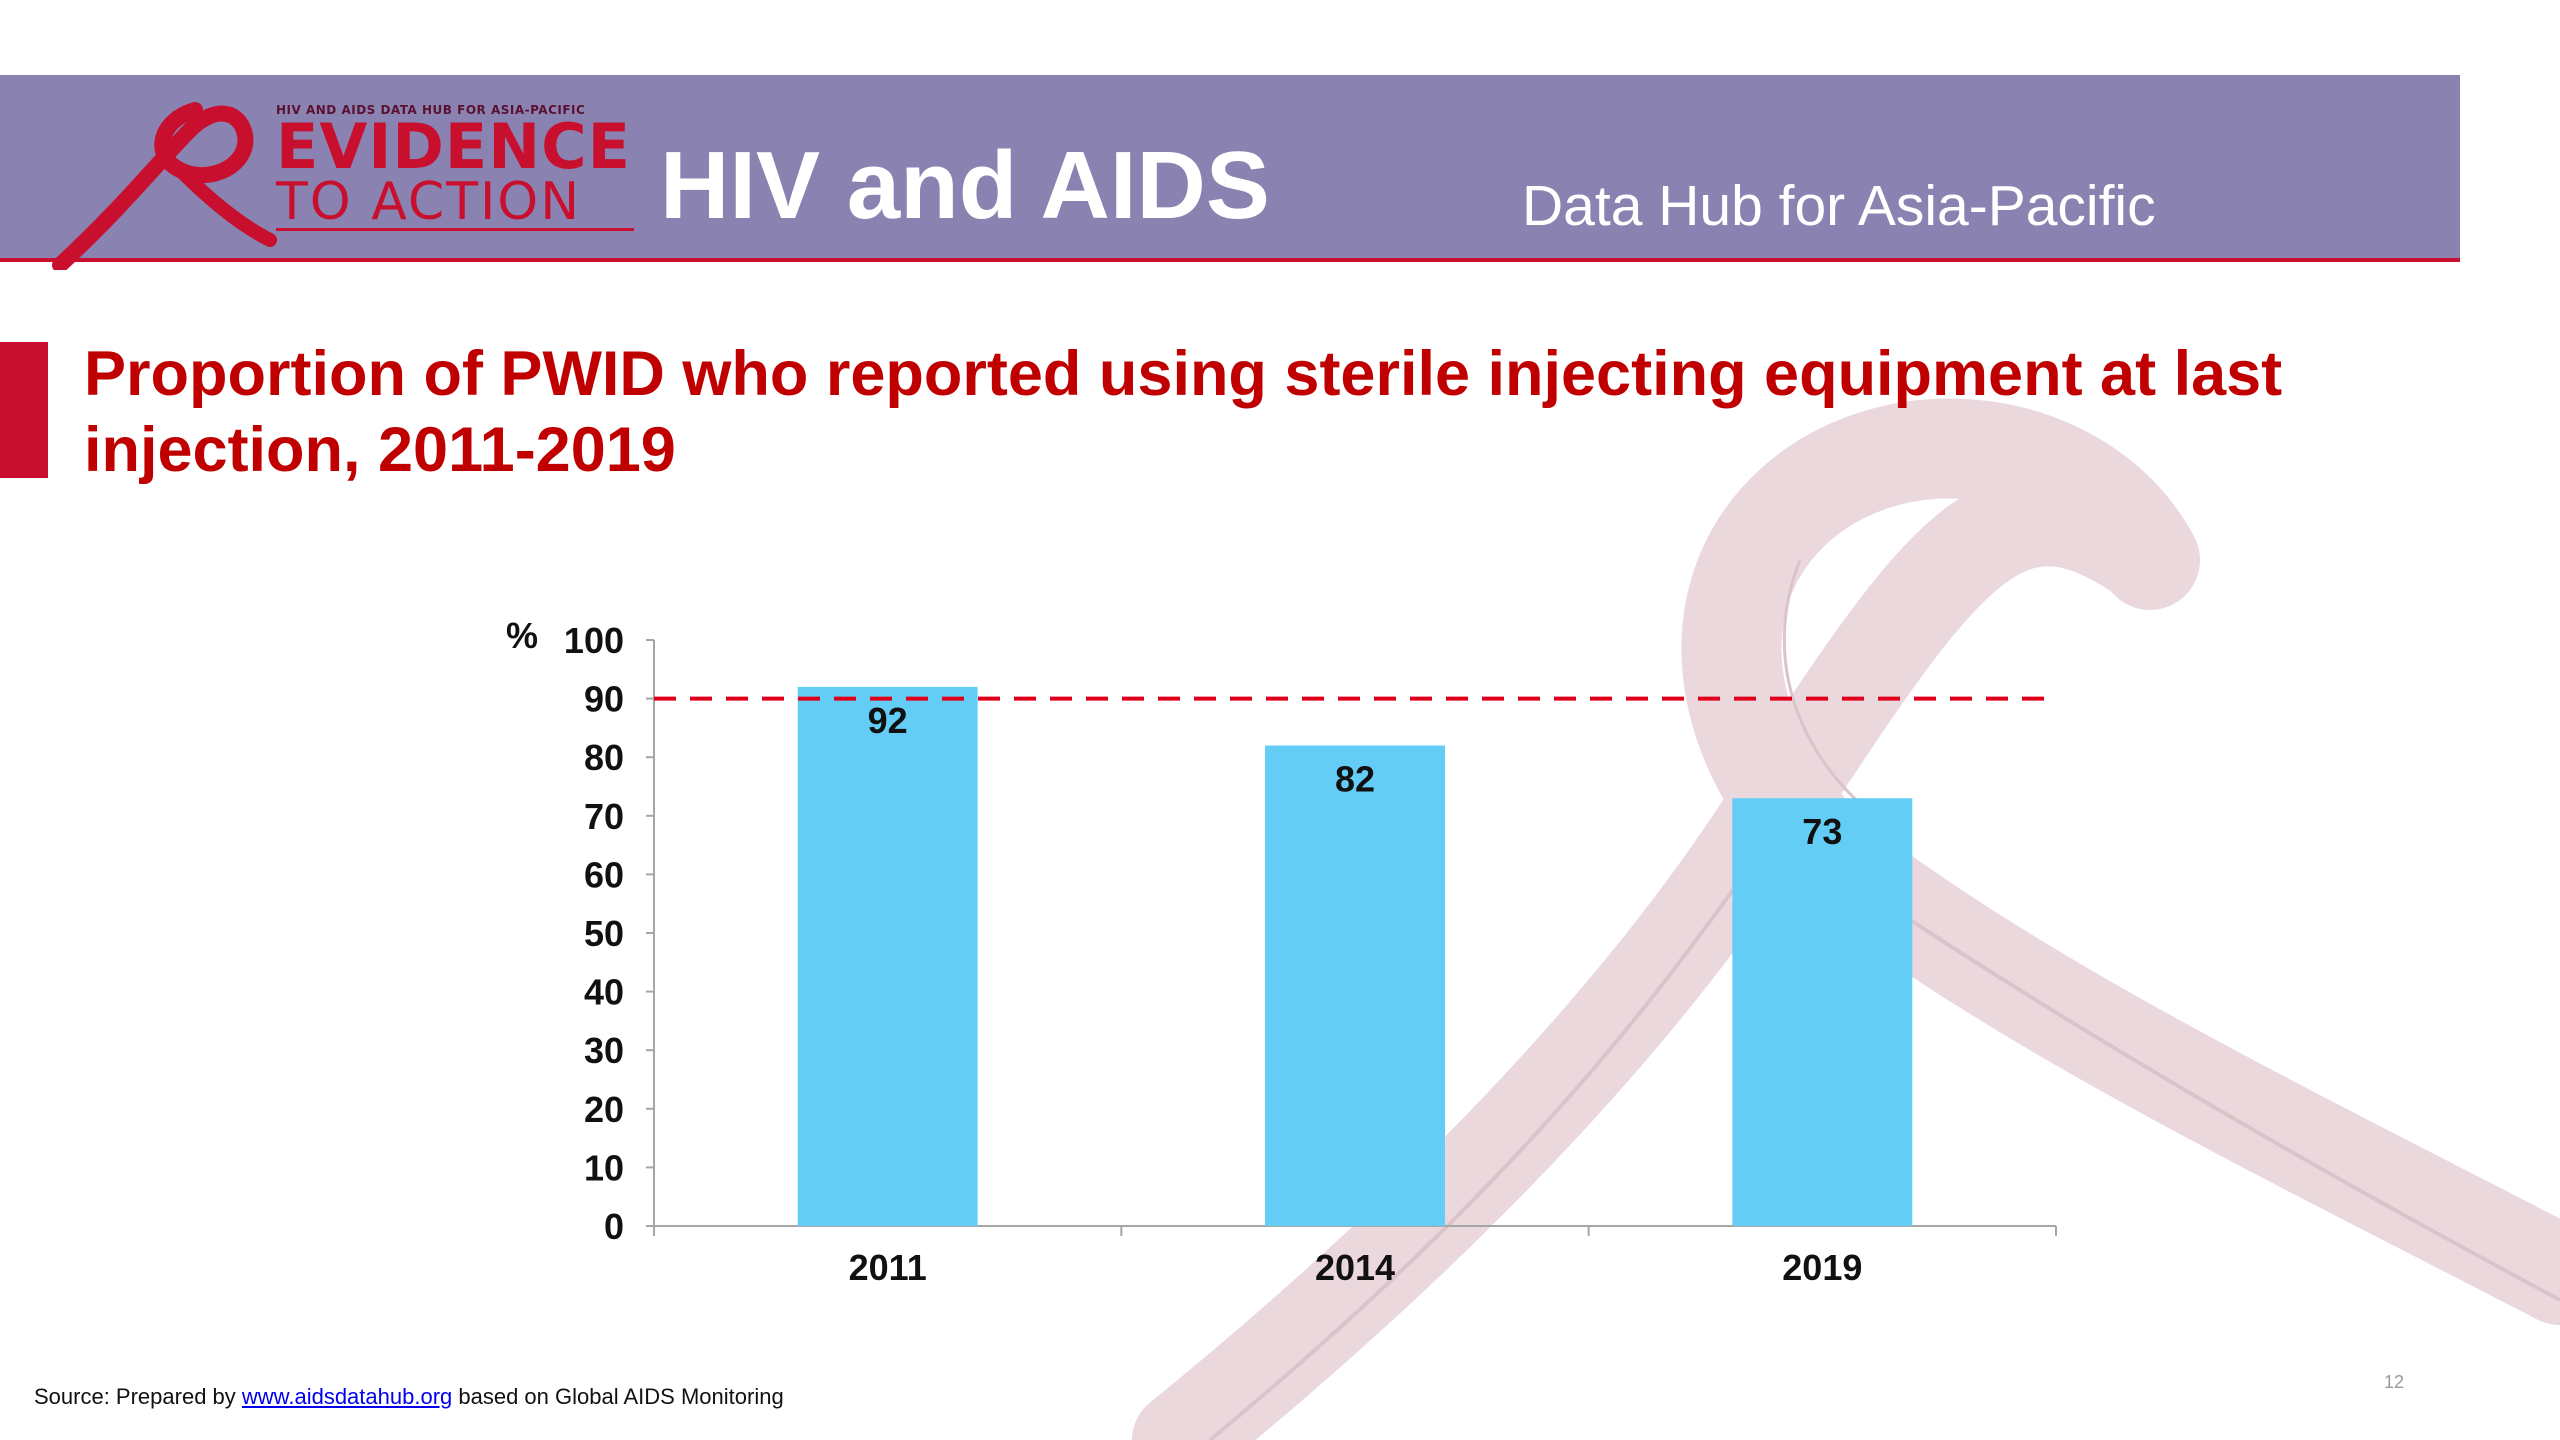  Describe the element at coordinates (604, 757) in the screenshot. I see `y-tick-label: 80` at that location.